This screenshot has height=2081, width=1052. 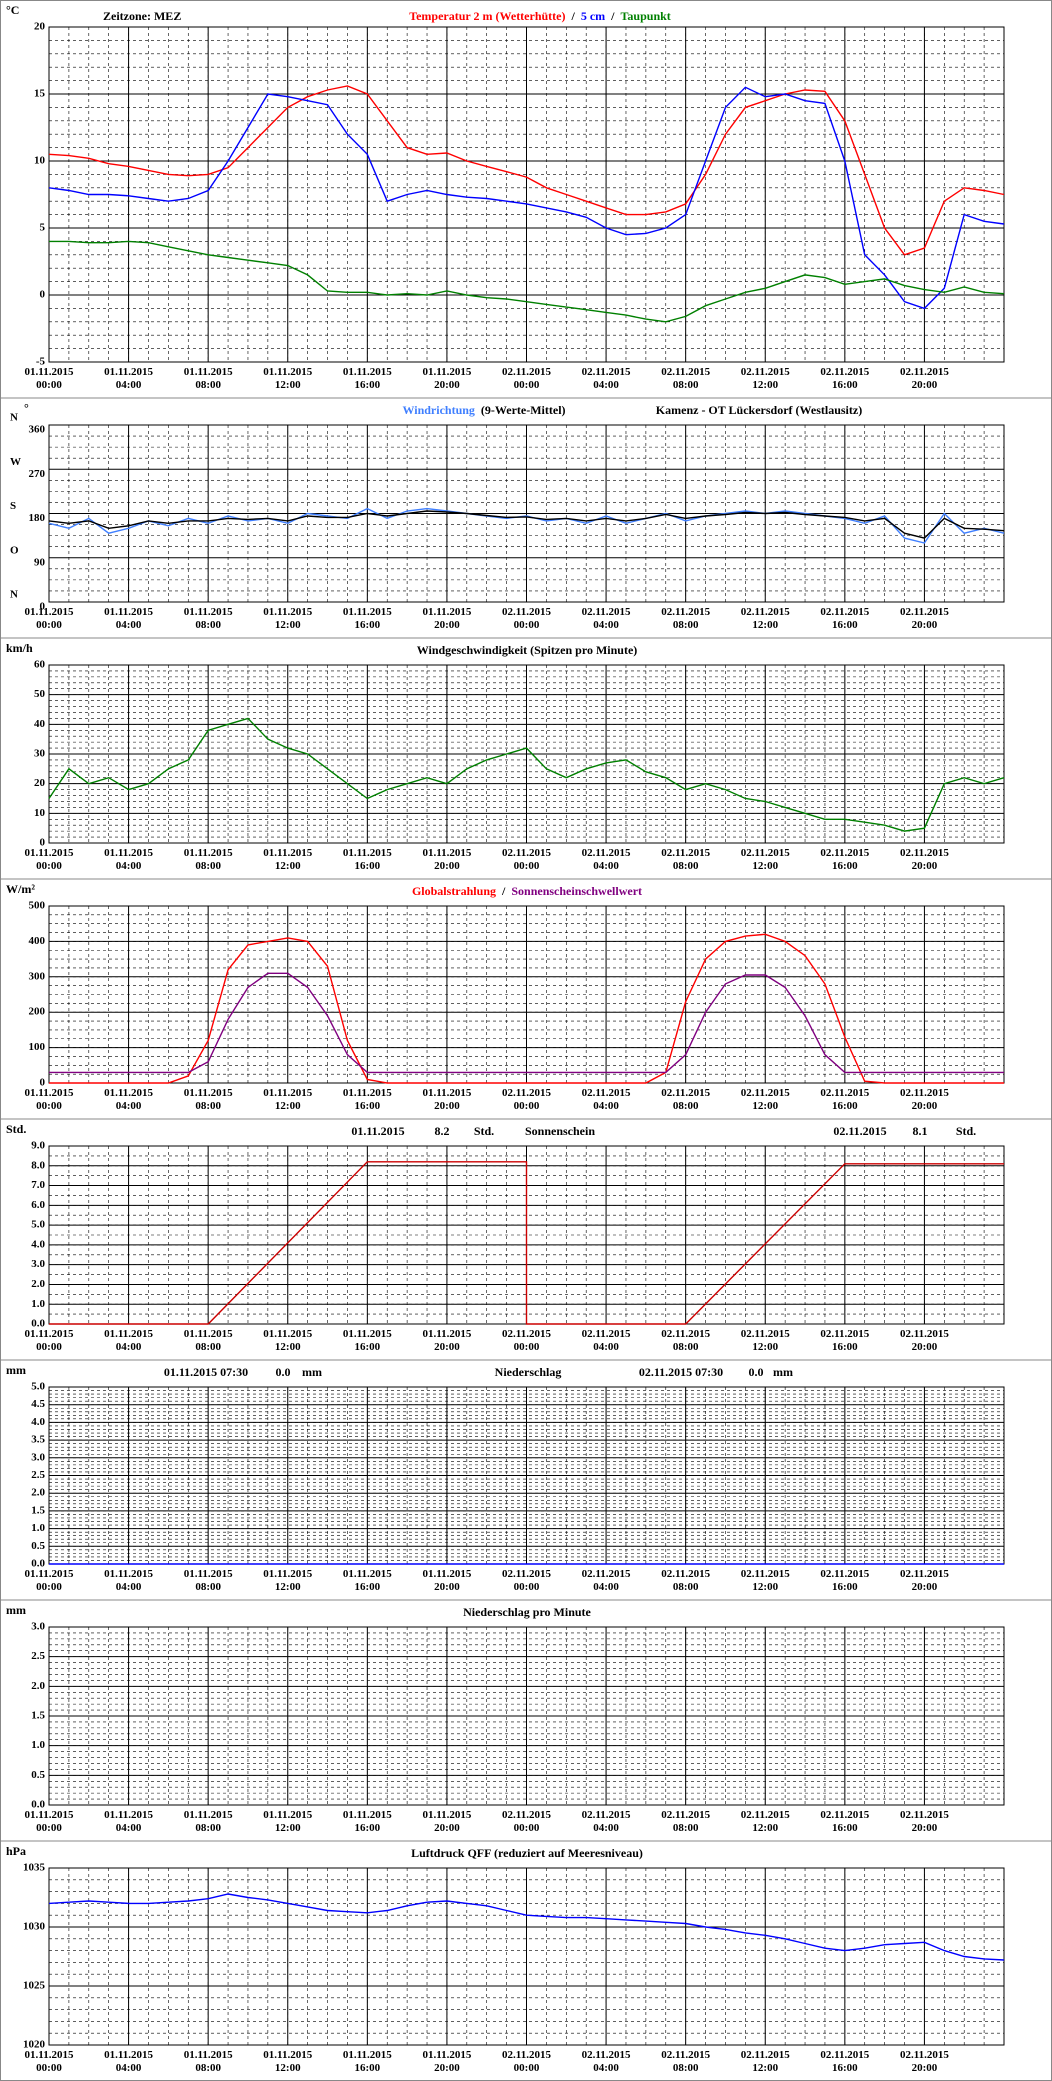 I want to click on y-tick-label: 1030, so click(x=34, y=1927).